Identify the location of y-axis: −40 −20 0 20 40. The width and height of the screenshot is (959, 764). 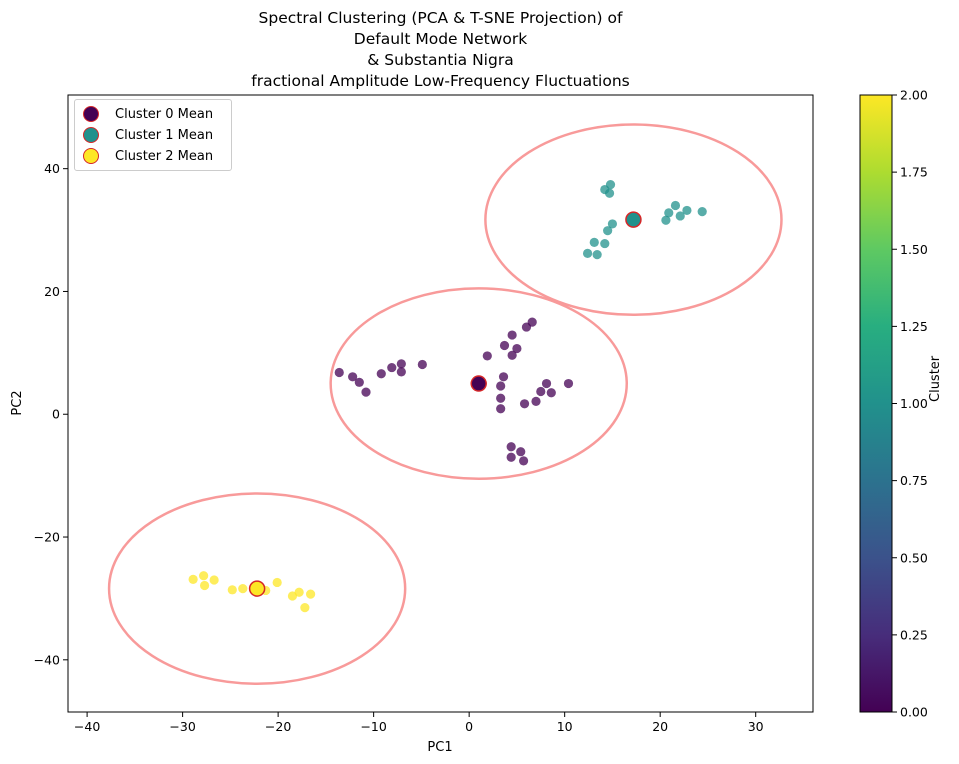
(51, 414).